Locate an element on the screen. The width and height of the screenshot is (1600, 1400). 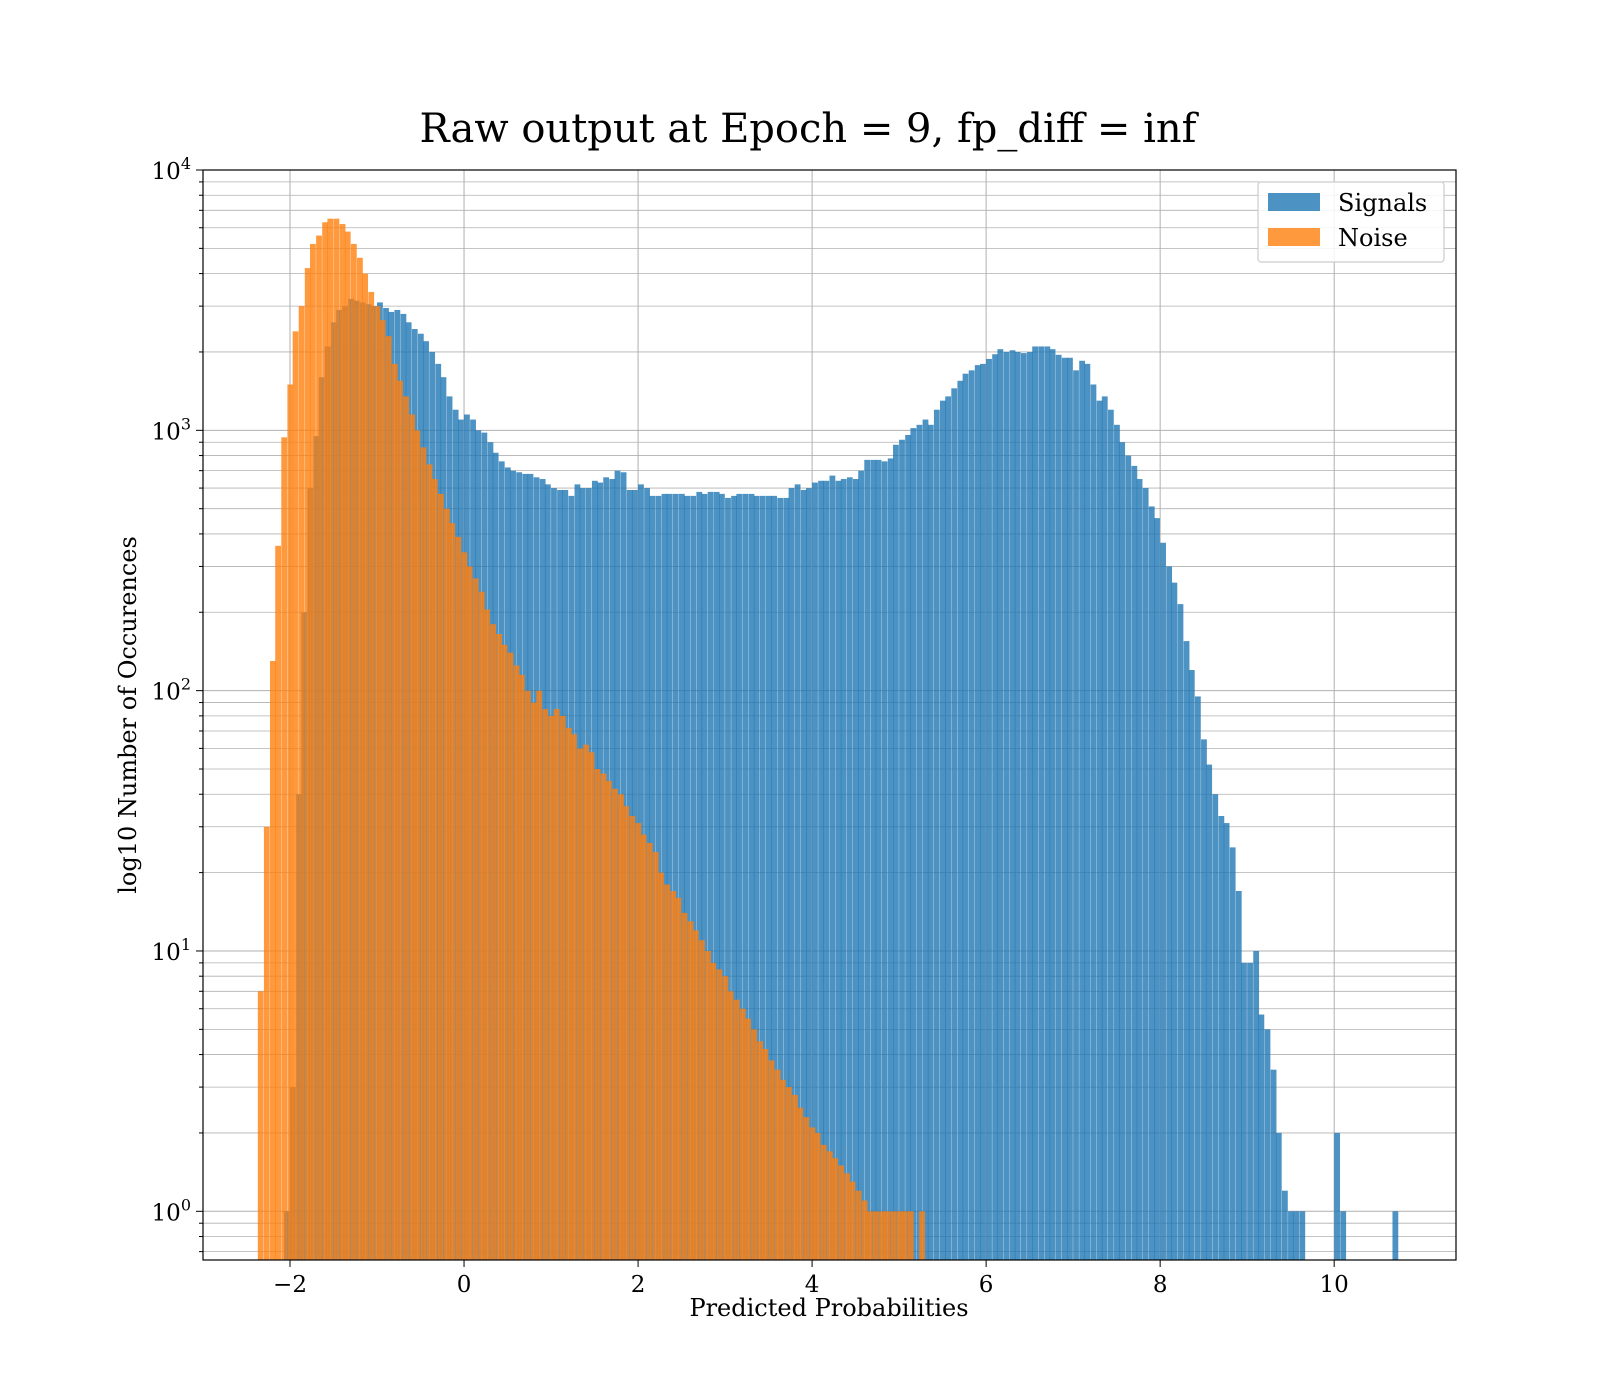
y-tick-label: 10¹ is located at coordinates (171, 950).